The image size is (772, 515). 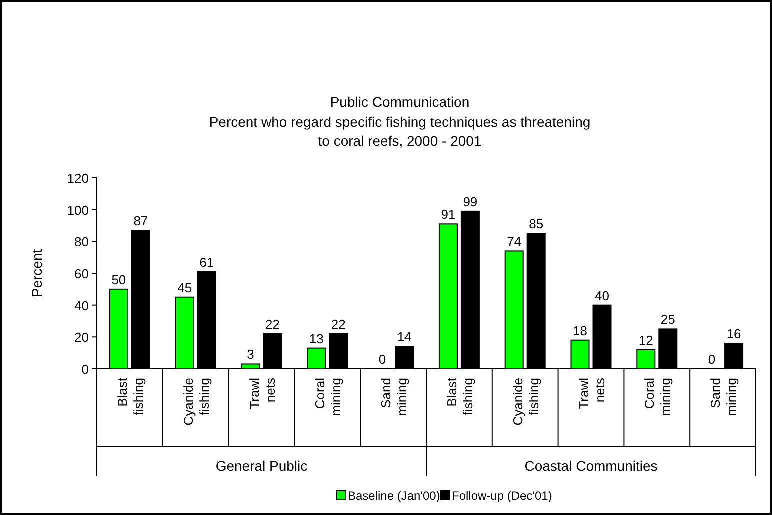 What do you see at coordinates (81, 338) in the screenshot?
I see `y-tick-label: 20` at bounding box center [81, 338].